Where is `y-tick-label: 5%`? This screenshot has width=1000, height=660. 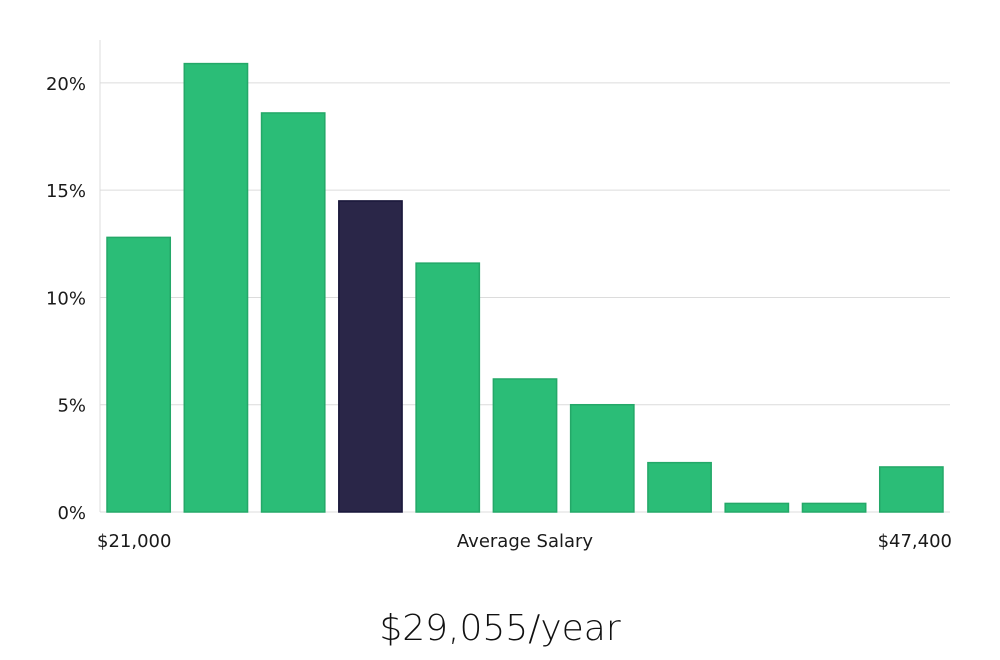
y-tick-label: 5% is located at coordinates (71, 406).